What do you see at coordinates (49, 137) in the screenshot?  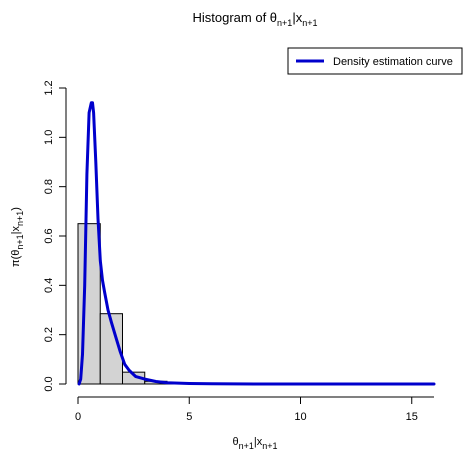 I see `y-tick-label: 1.0` at bounding box center [49, 137].